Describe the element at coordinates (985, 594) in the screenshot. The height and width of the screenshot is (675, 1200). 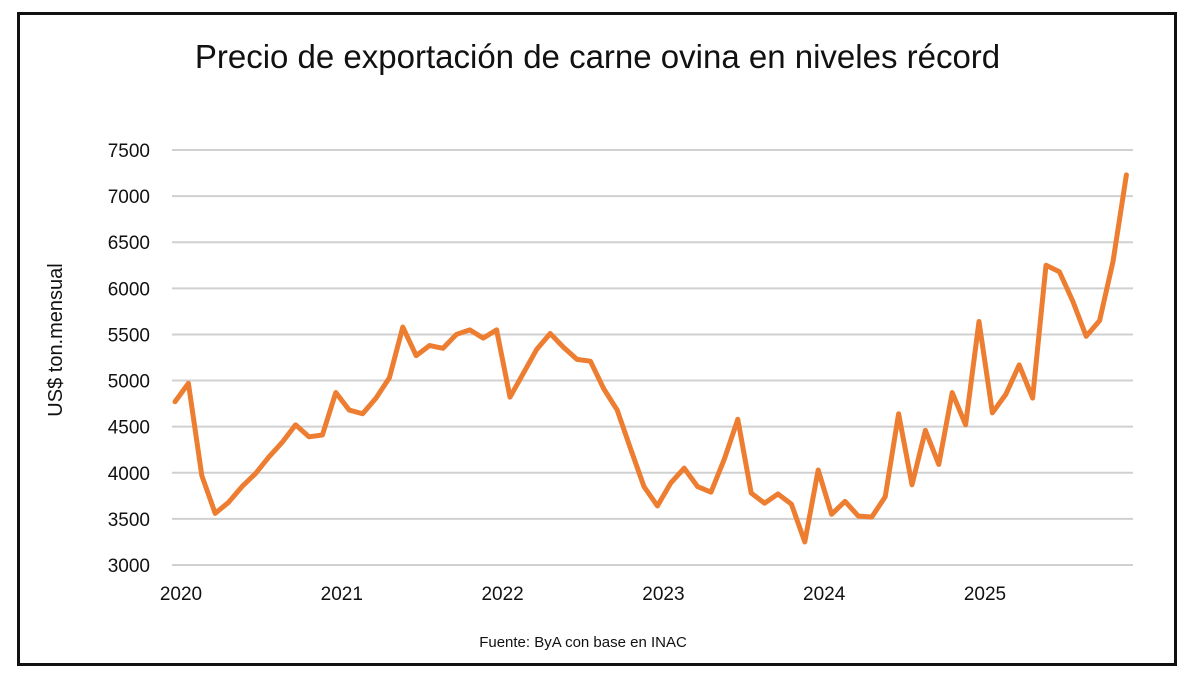
I see `x-tick-label: 2025` at that location.